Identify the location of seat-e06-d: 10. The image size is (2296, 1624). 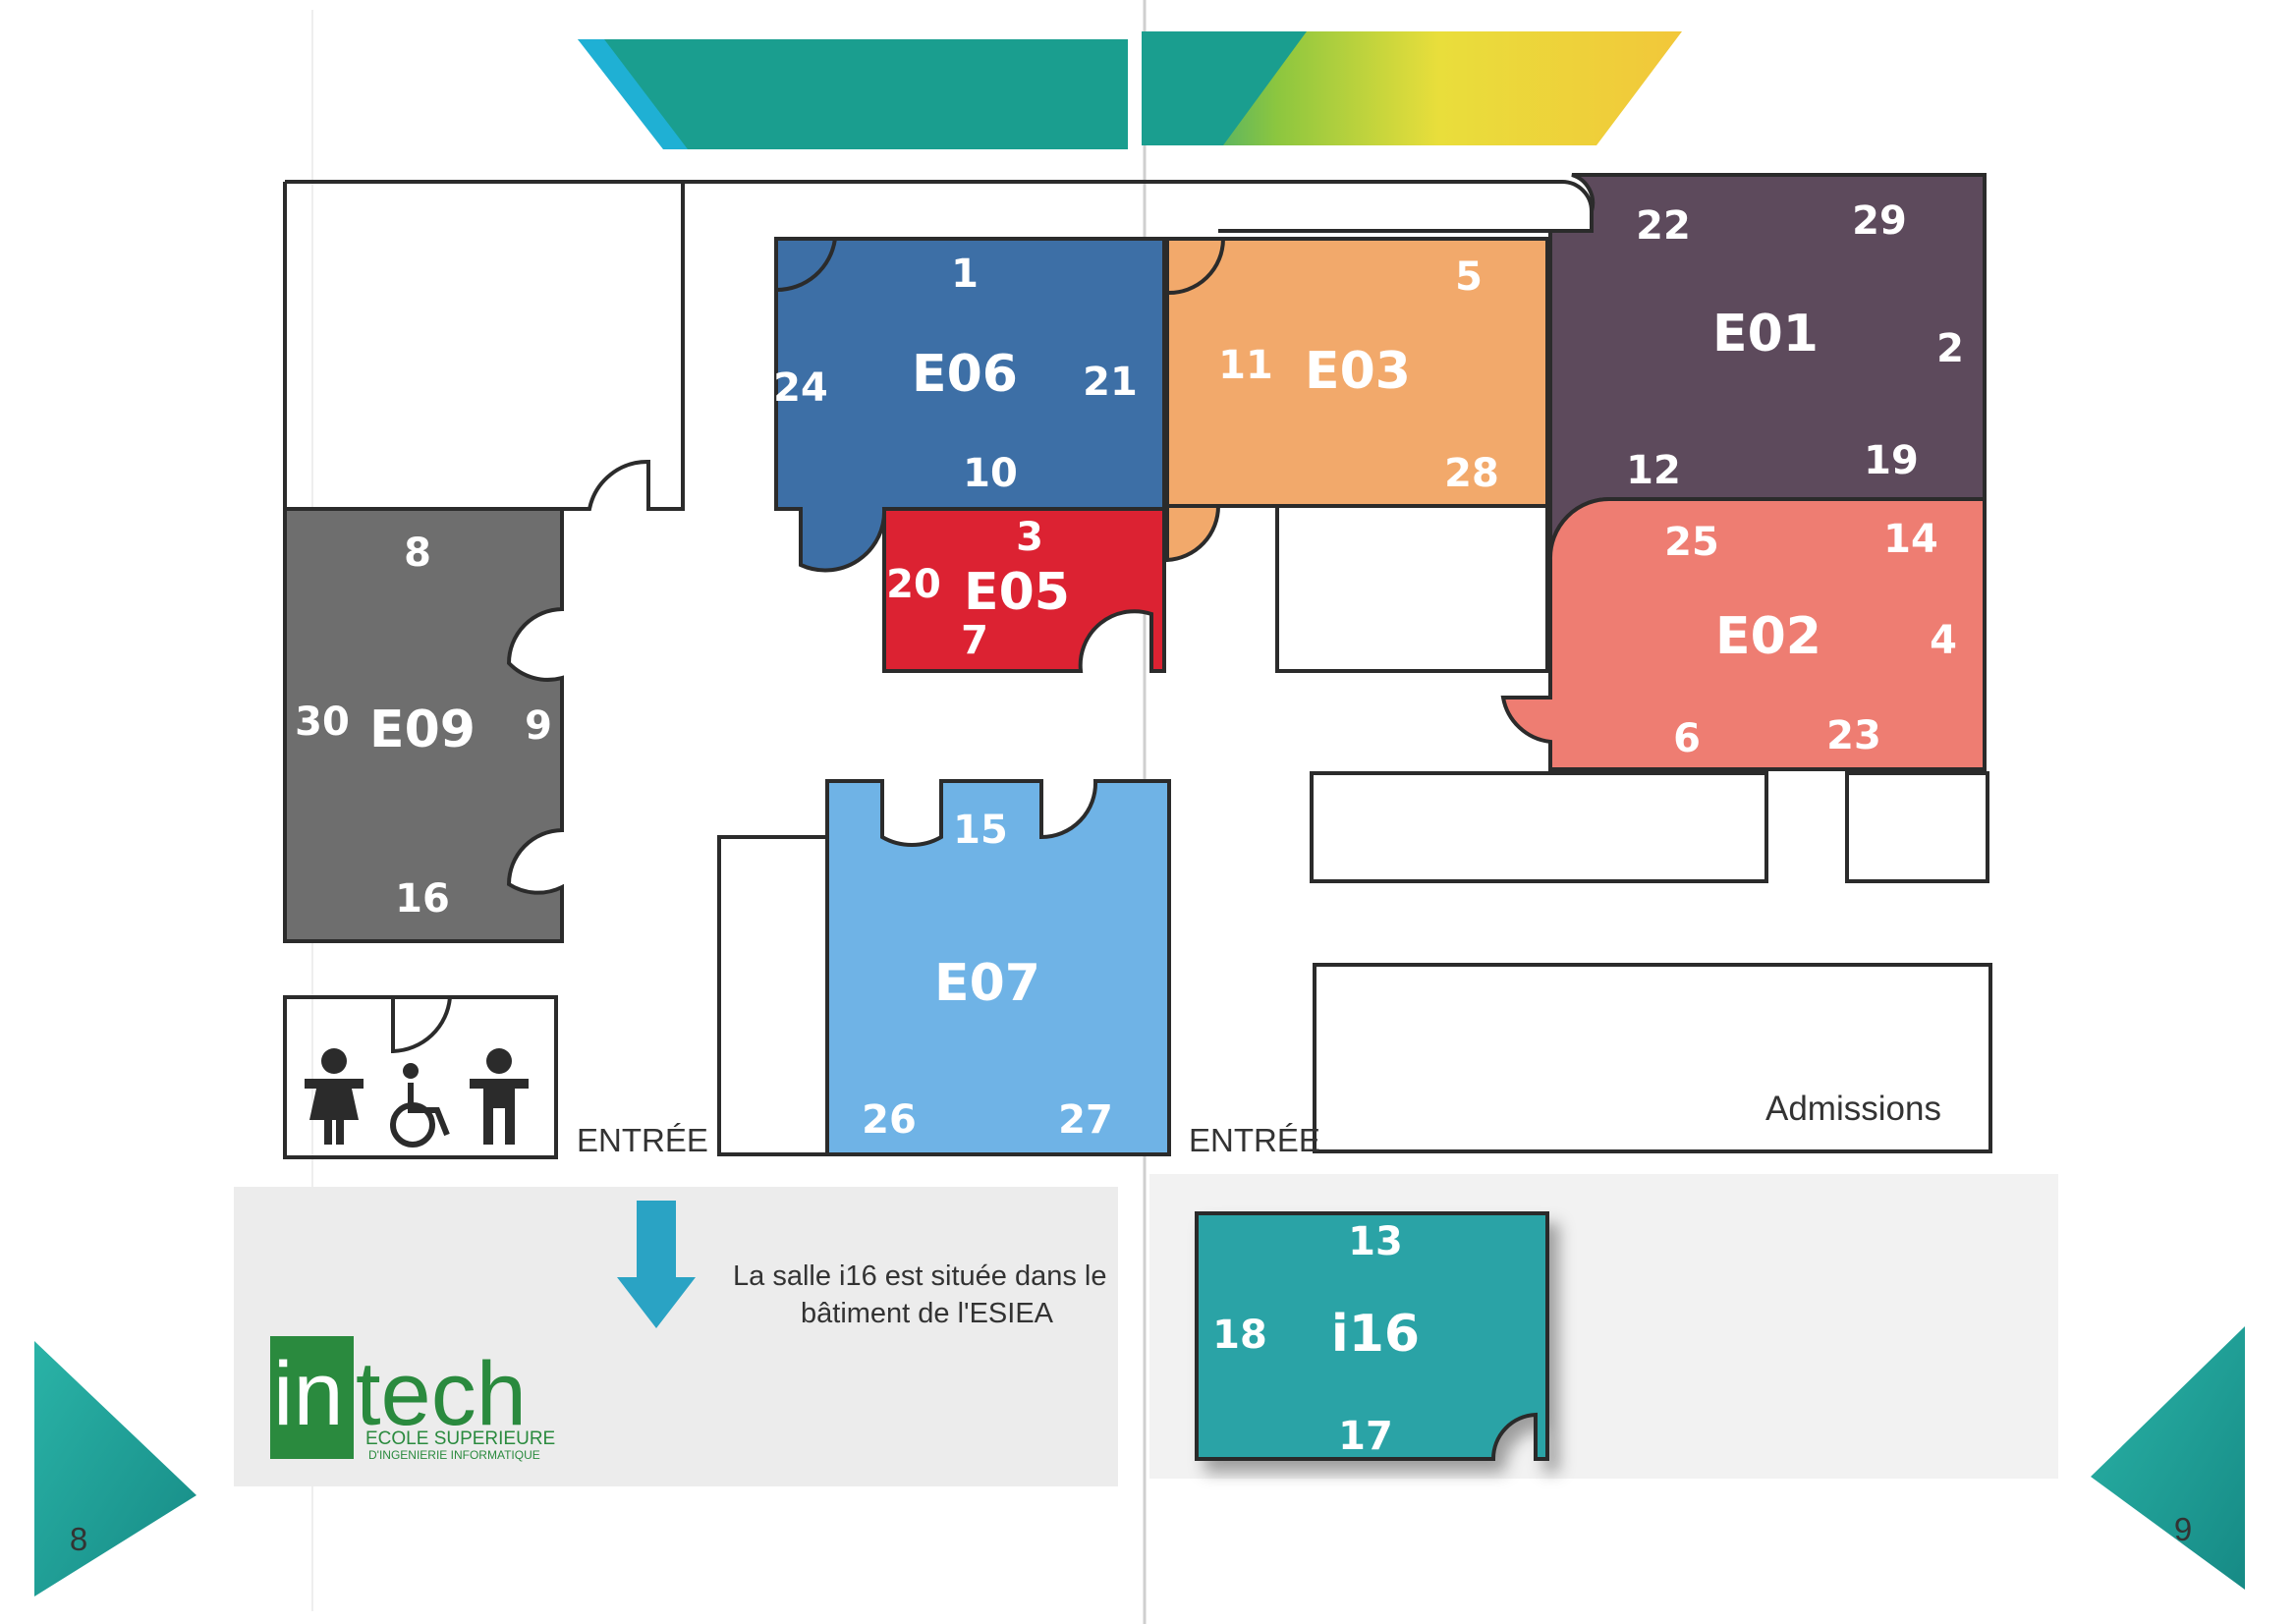
(990, 473).